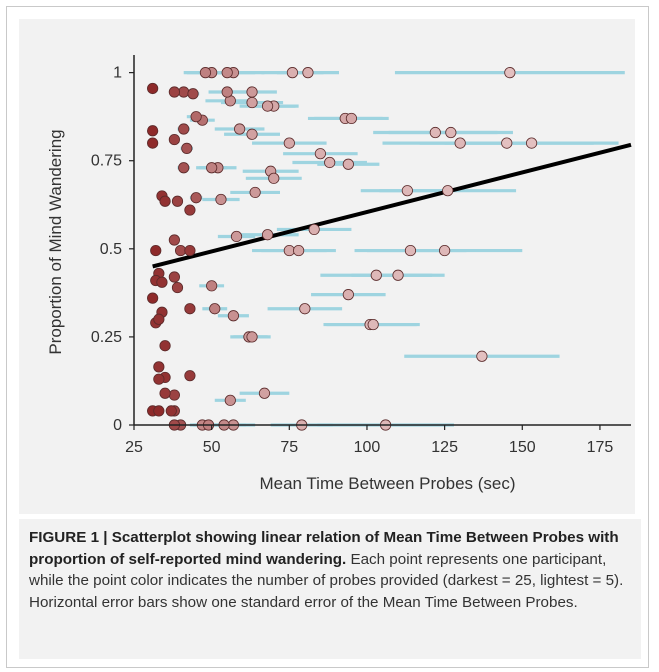  What do you see at coordinates (522, 447) in the screenshot?
I see `x-tick-label: 150` at bounding box center [522, 447].